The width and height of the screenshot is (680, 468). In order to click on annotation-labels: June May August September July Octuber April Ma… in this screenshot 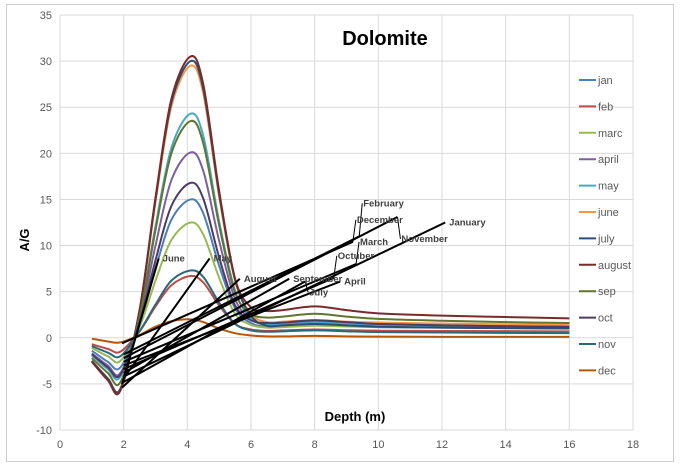, I will do `click(325, 248)`.